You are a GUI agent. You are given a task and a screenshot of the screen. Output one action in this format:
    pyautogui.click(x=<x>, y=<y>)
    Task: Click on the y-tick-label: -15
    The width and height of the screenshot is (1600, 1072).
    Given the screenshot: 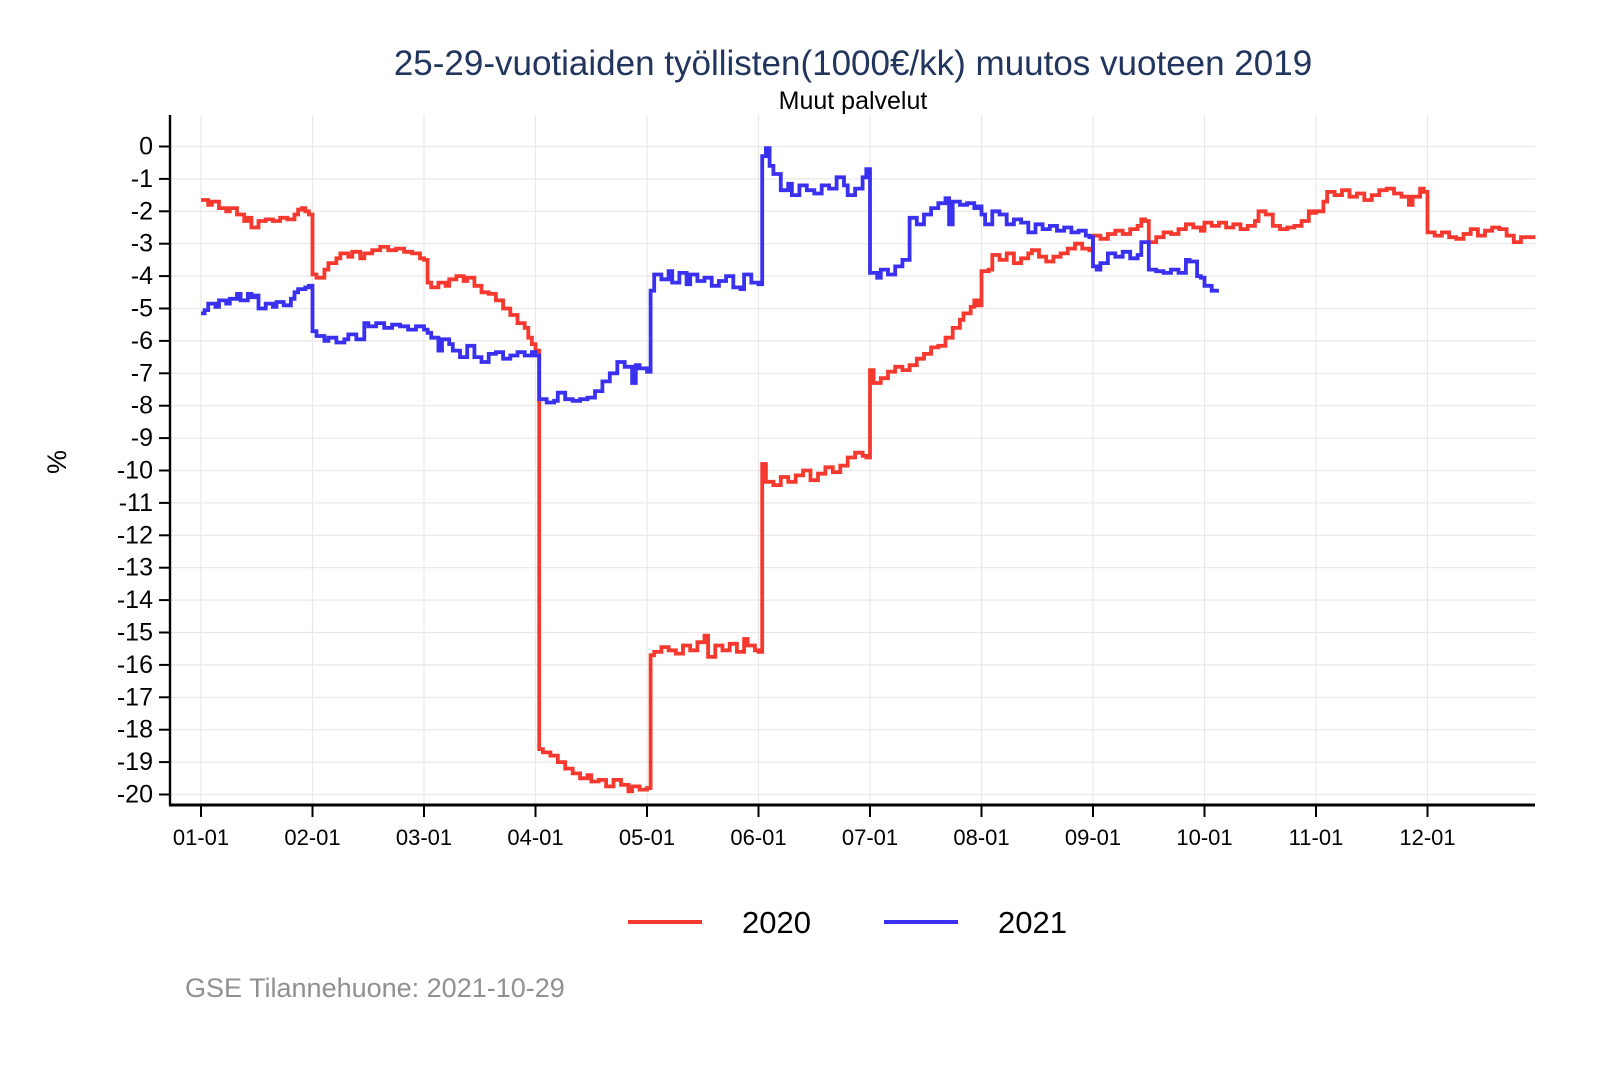 What is the action you would take?
    pyautogui.click(x=135, y=633)
    